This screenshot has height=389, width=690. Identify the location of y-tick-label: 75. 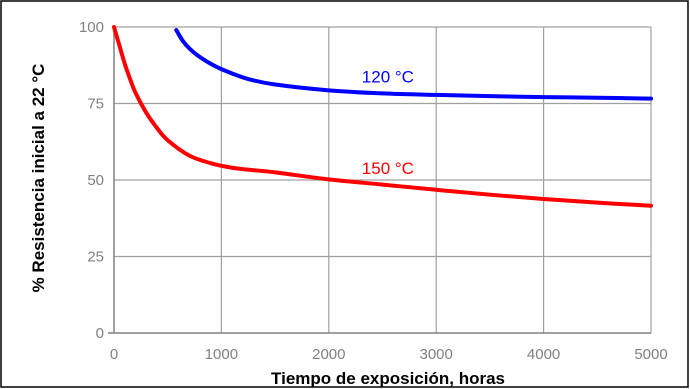
(95, 104).